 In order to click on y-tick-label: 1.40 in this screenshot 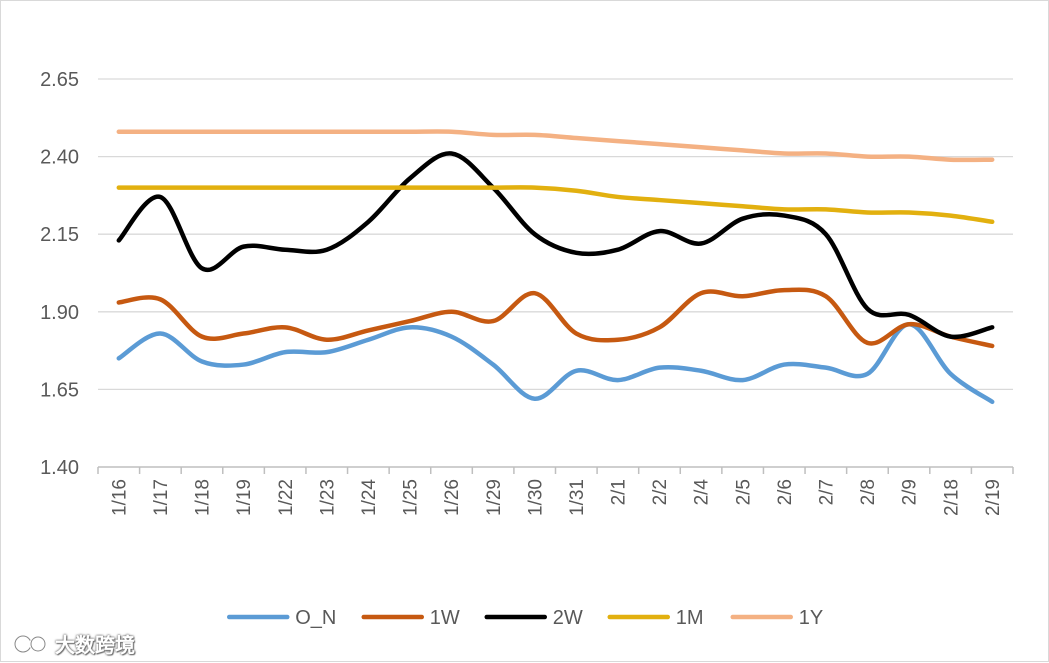, I will do `click(59, 468)`.